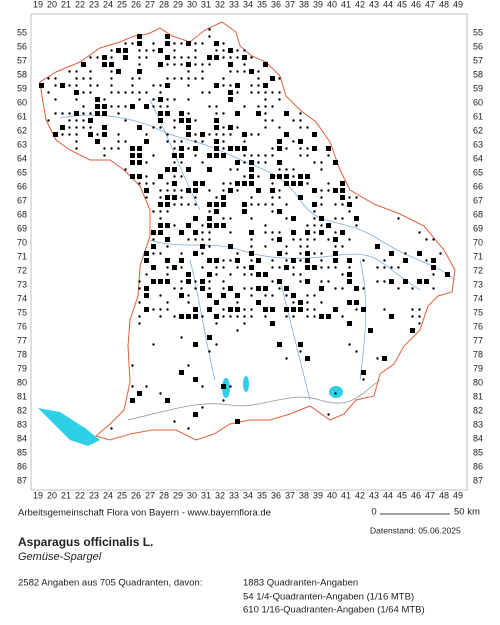 The image size is (500, 625). What do you see at coordinates (22, 312) in the screenshot?
I see `row-label: 75` at bounding box center [22, 312].